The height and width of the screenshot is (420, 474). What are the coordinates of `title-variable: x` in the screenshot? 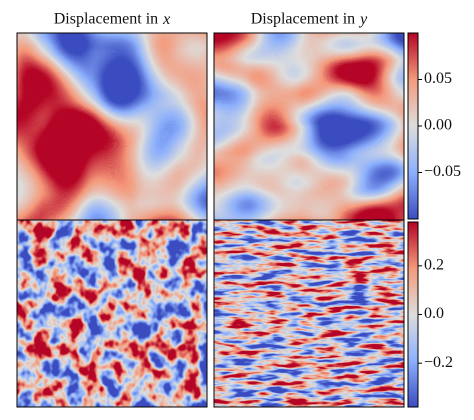 It's located at (166, 19).